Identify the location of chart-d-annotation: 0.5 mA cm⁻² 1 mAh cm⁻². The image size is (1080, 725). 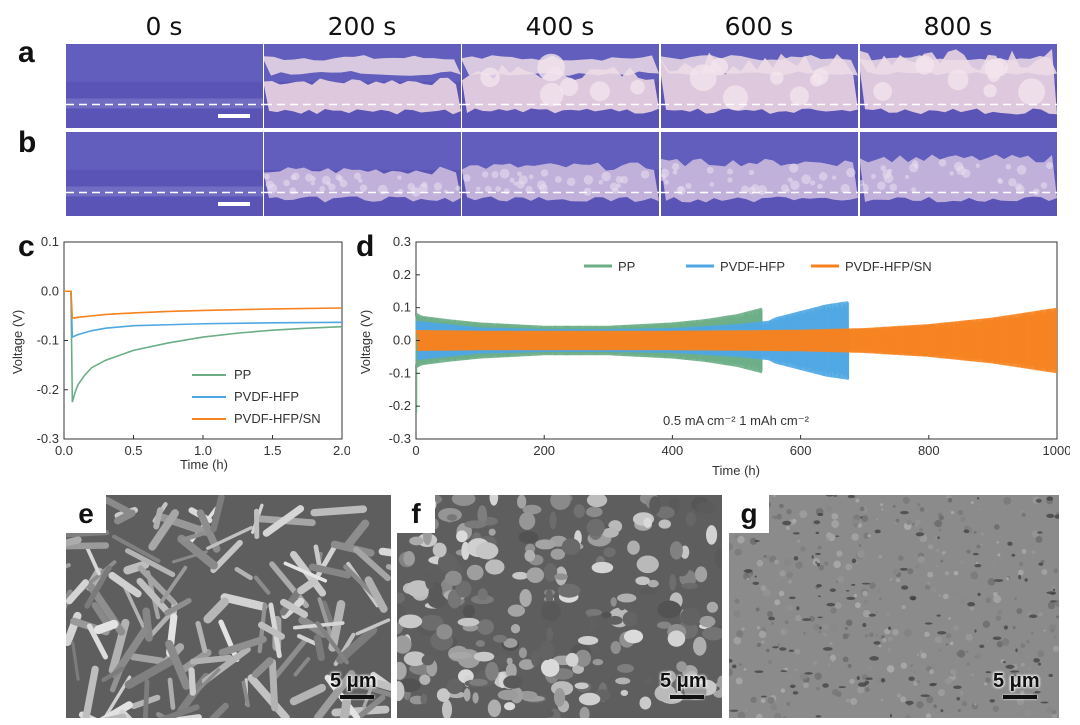
(736, 420).